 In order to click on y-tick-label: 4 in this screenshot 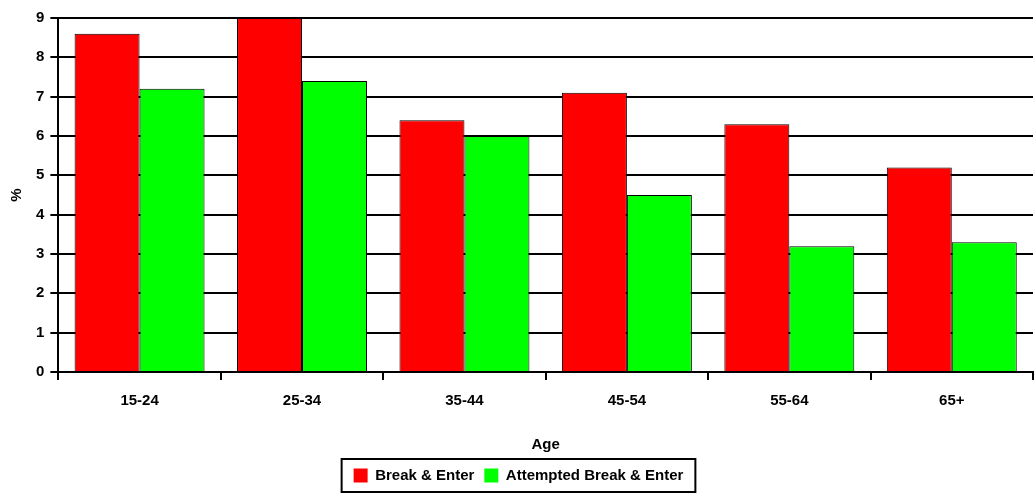, I will do `click(40, 213)`.